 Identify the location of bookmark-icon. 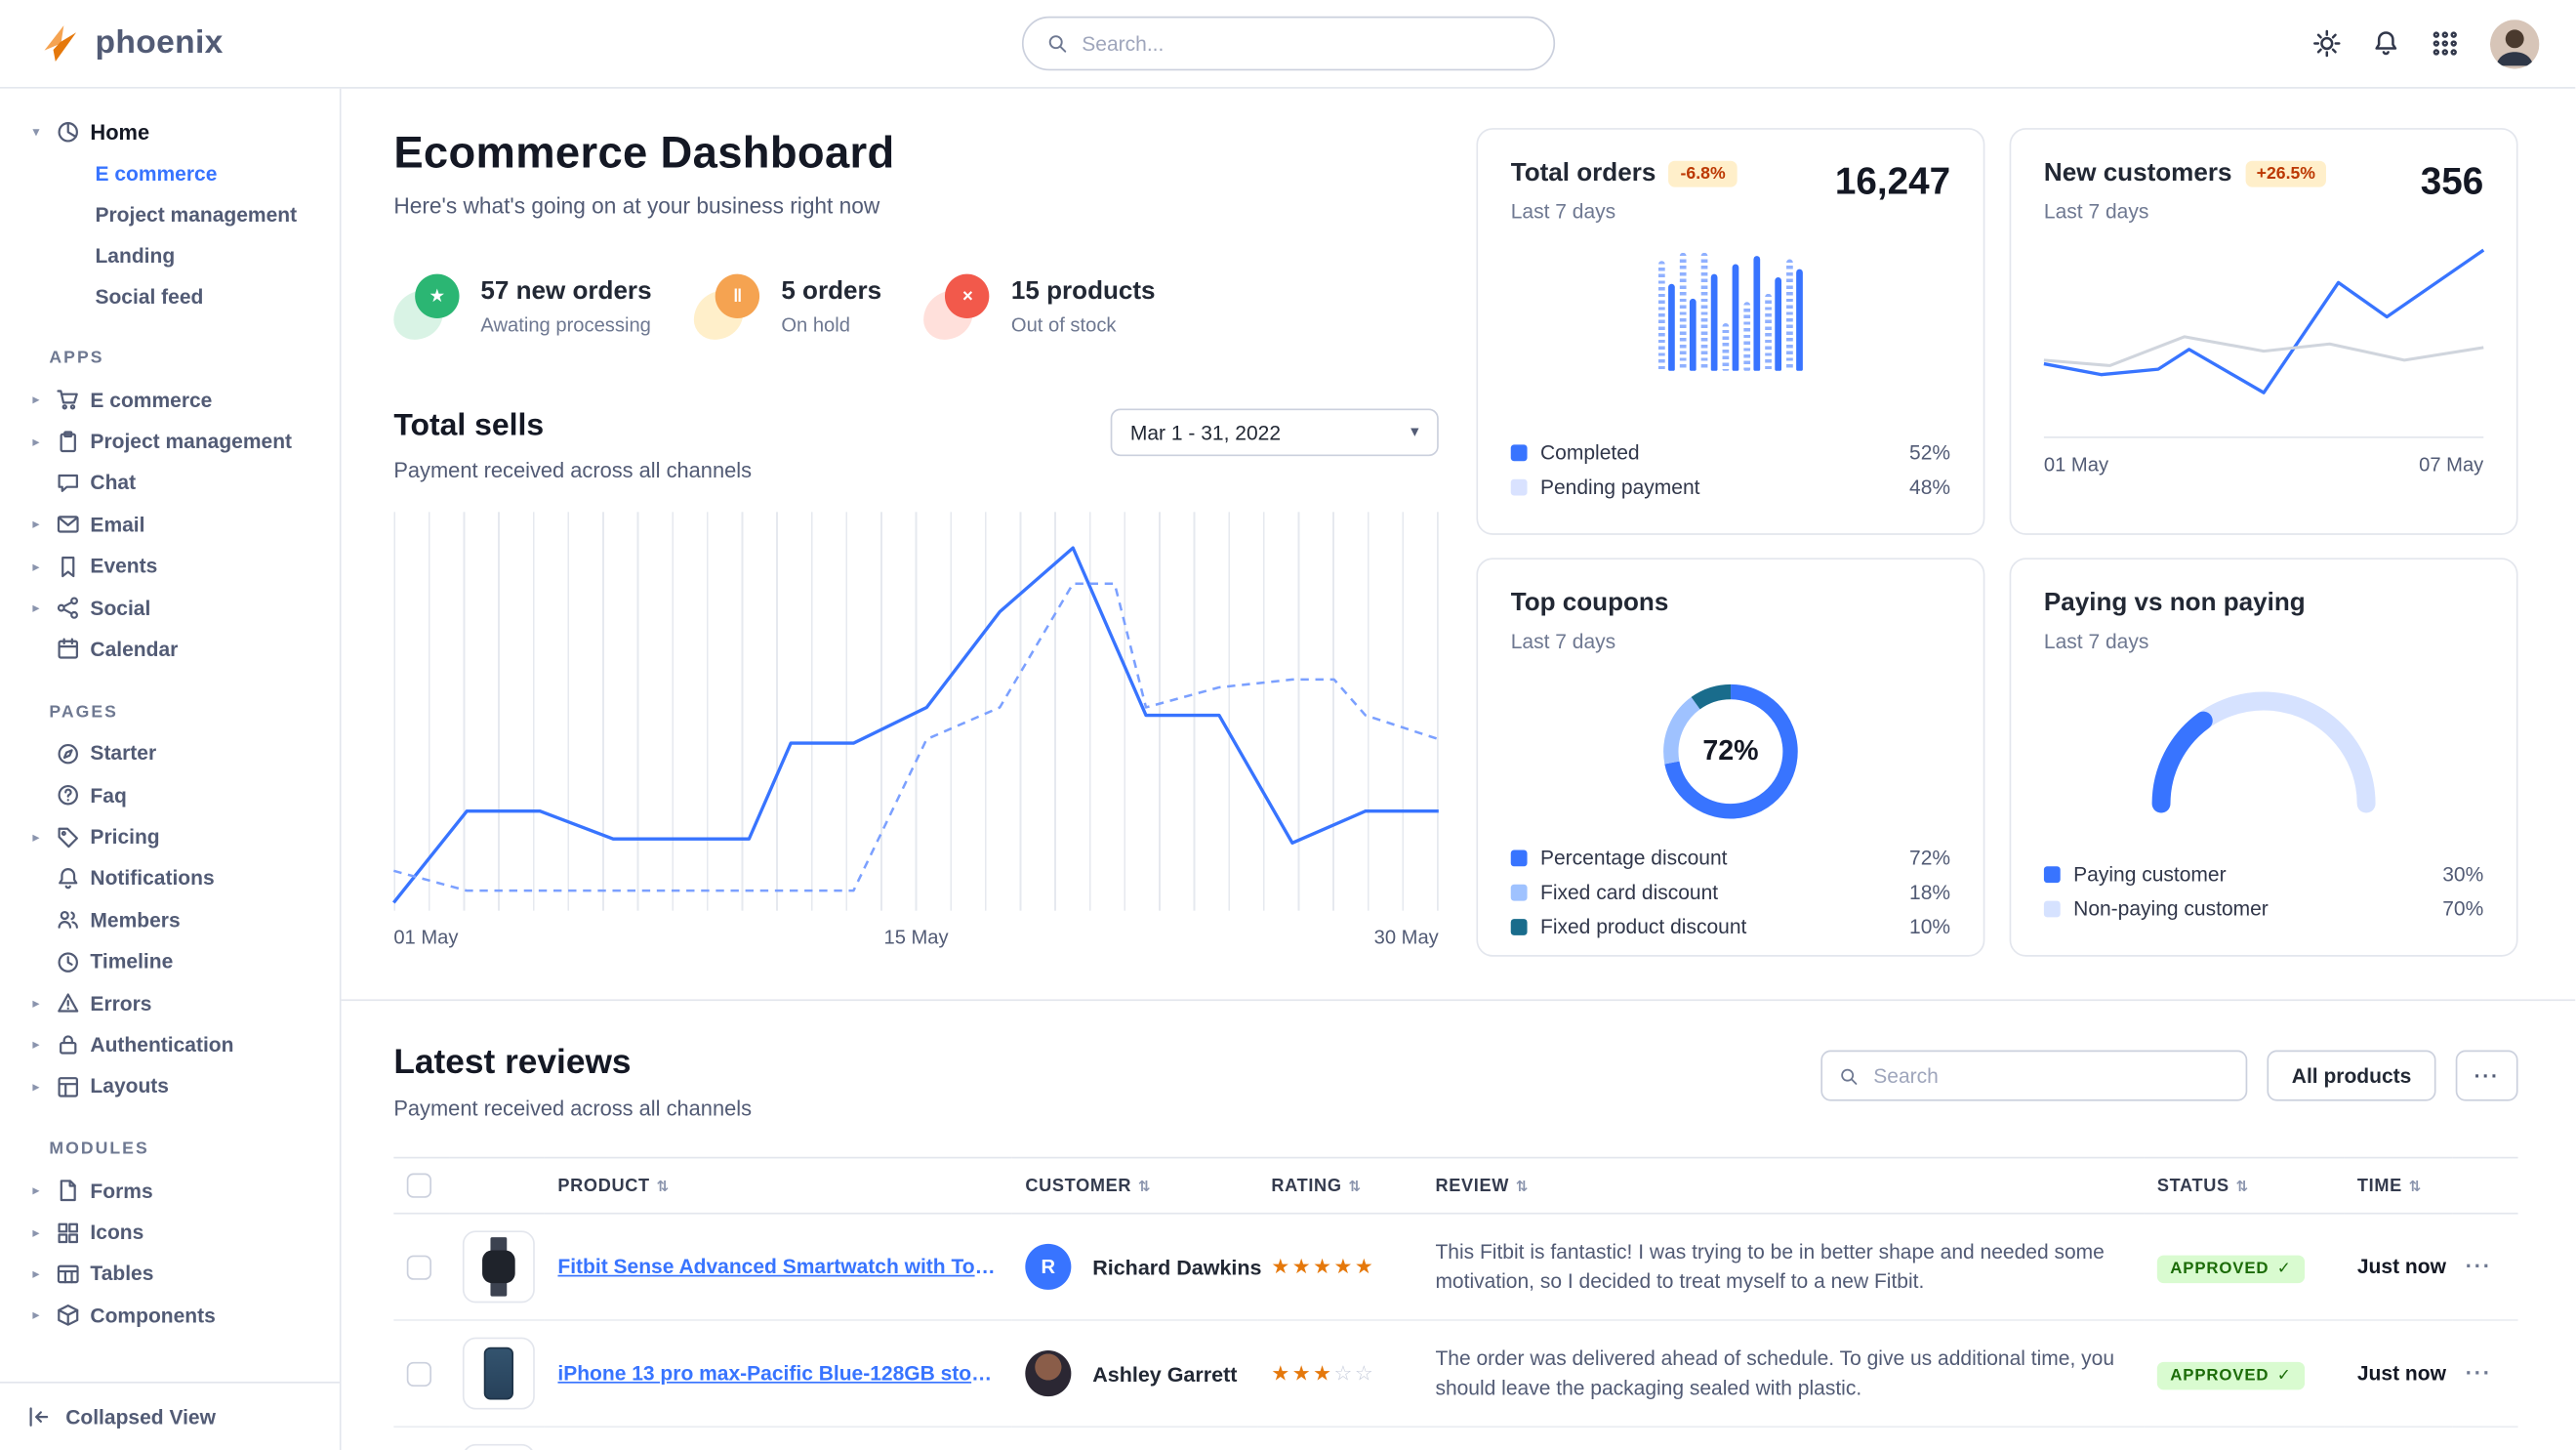
(68, 566).